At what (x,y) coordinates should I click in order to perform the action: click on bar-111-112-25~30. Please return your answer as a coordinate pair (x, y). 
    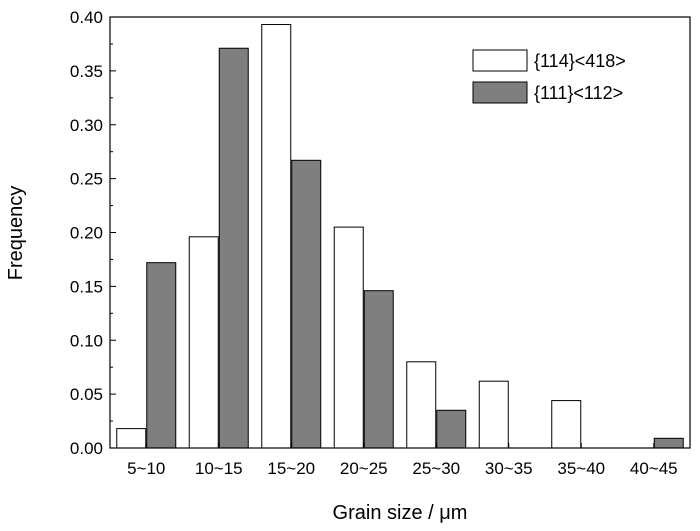
    Looking at the image, I should click on (451, 429).